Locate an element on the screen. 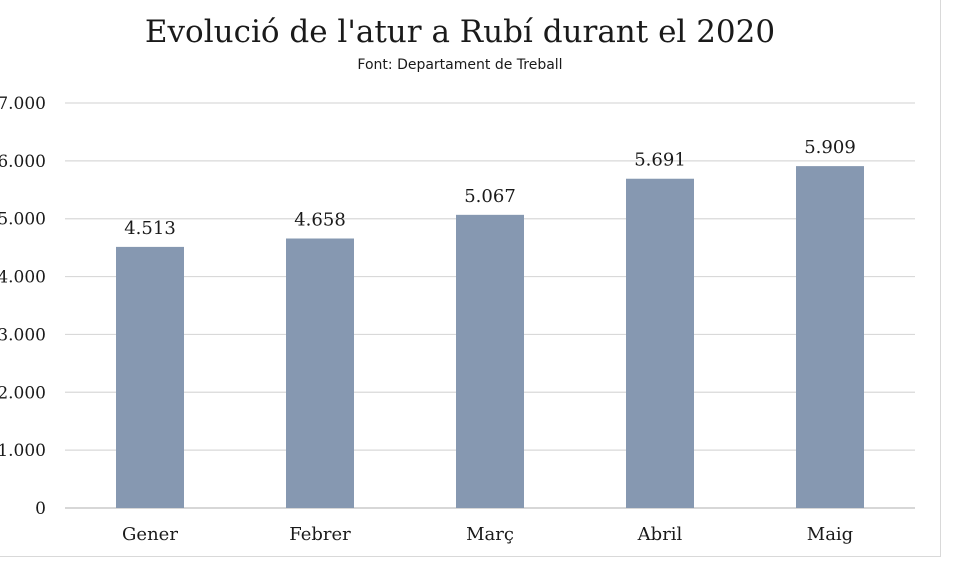  data-label: 4.658 is located at coordinates (320, 220).